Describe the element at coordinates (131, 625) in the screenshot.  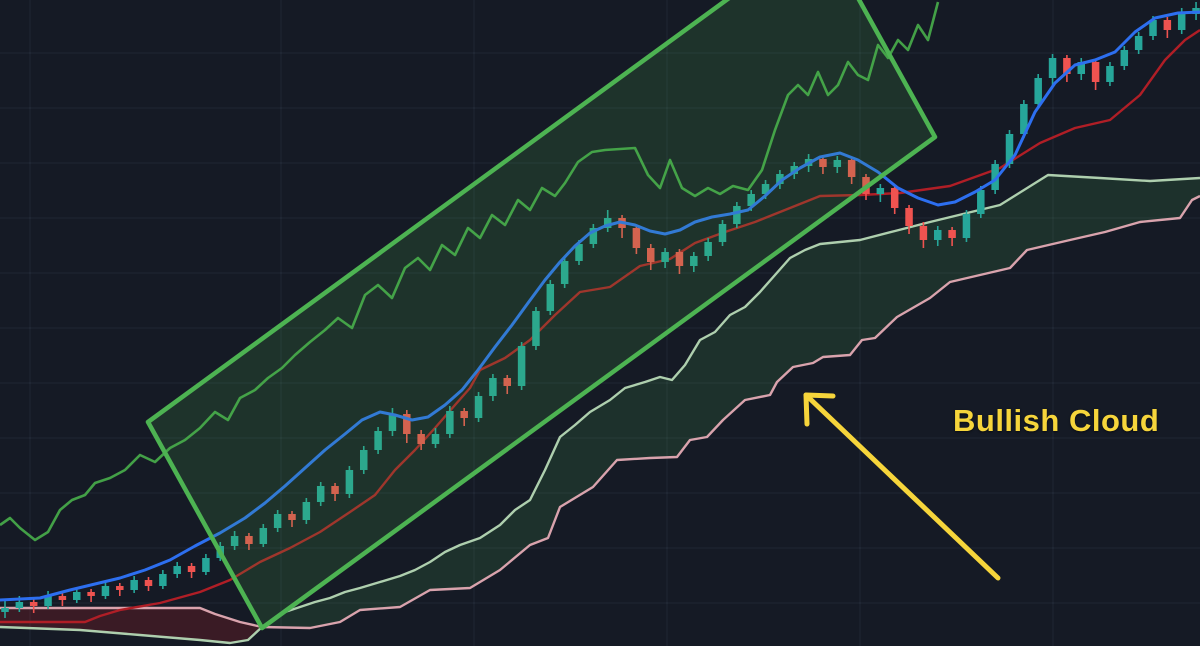
I see `bearish-cloud-area` at that location.